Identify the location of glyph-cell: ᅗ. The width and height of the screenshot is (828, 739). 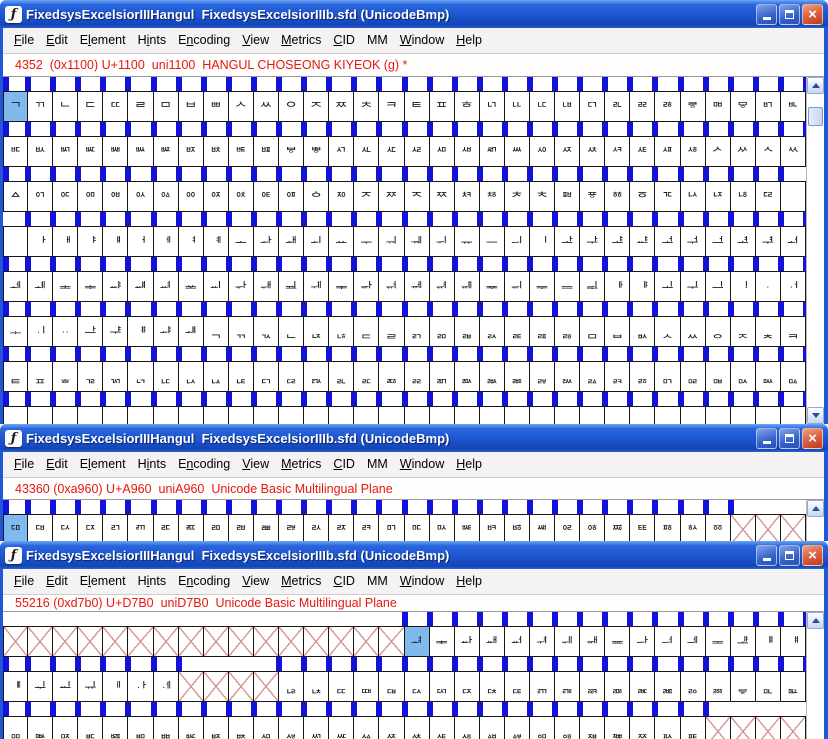
(593, 196).